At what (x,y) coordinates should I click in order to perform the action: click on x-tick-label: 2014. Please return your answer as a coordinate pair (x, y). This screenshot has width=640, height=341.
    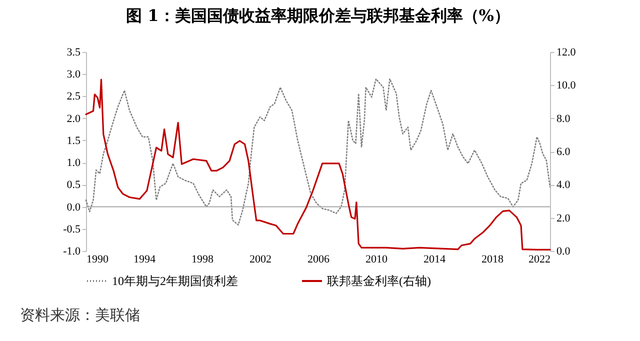
    Looking at the image, I should click on (435, 260).